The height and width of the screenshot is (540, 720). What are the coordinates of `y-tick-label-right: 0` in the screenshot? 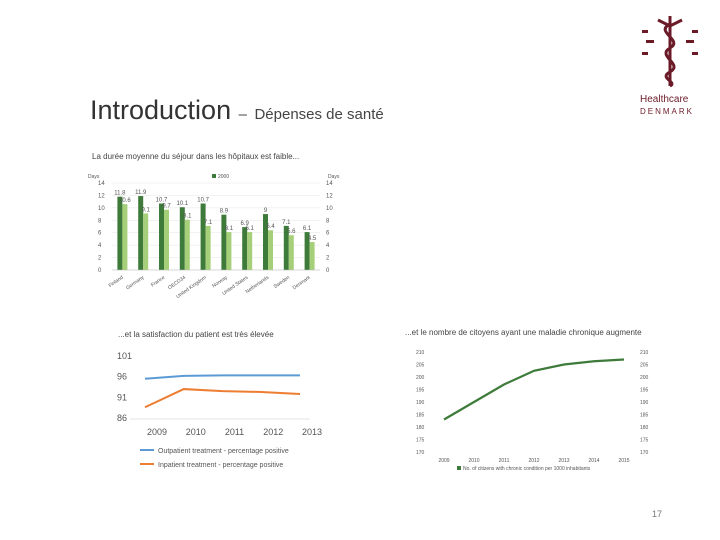 It's located at (328, 271).